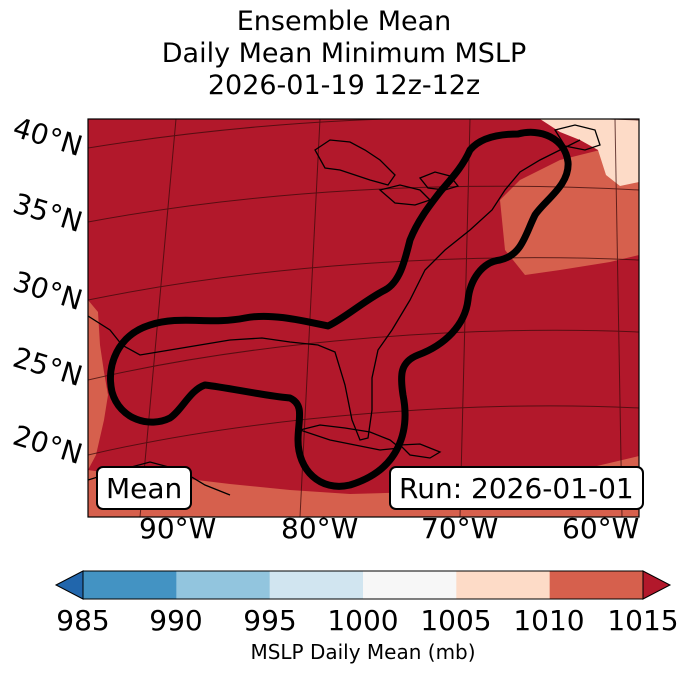  What do you see at coordinates (456, 620) in the screenshot?
I see `colorbar-tick-1005: 1005` at bounding box center [456, 620].